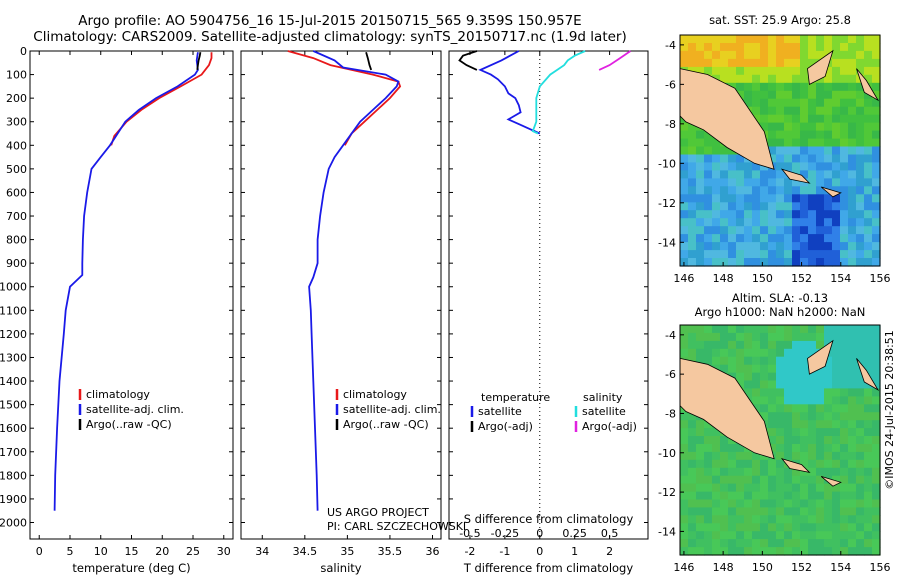  I want to click on legend-entry: climatology, so click(118, 394).